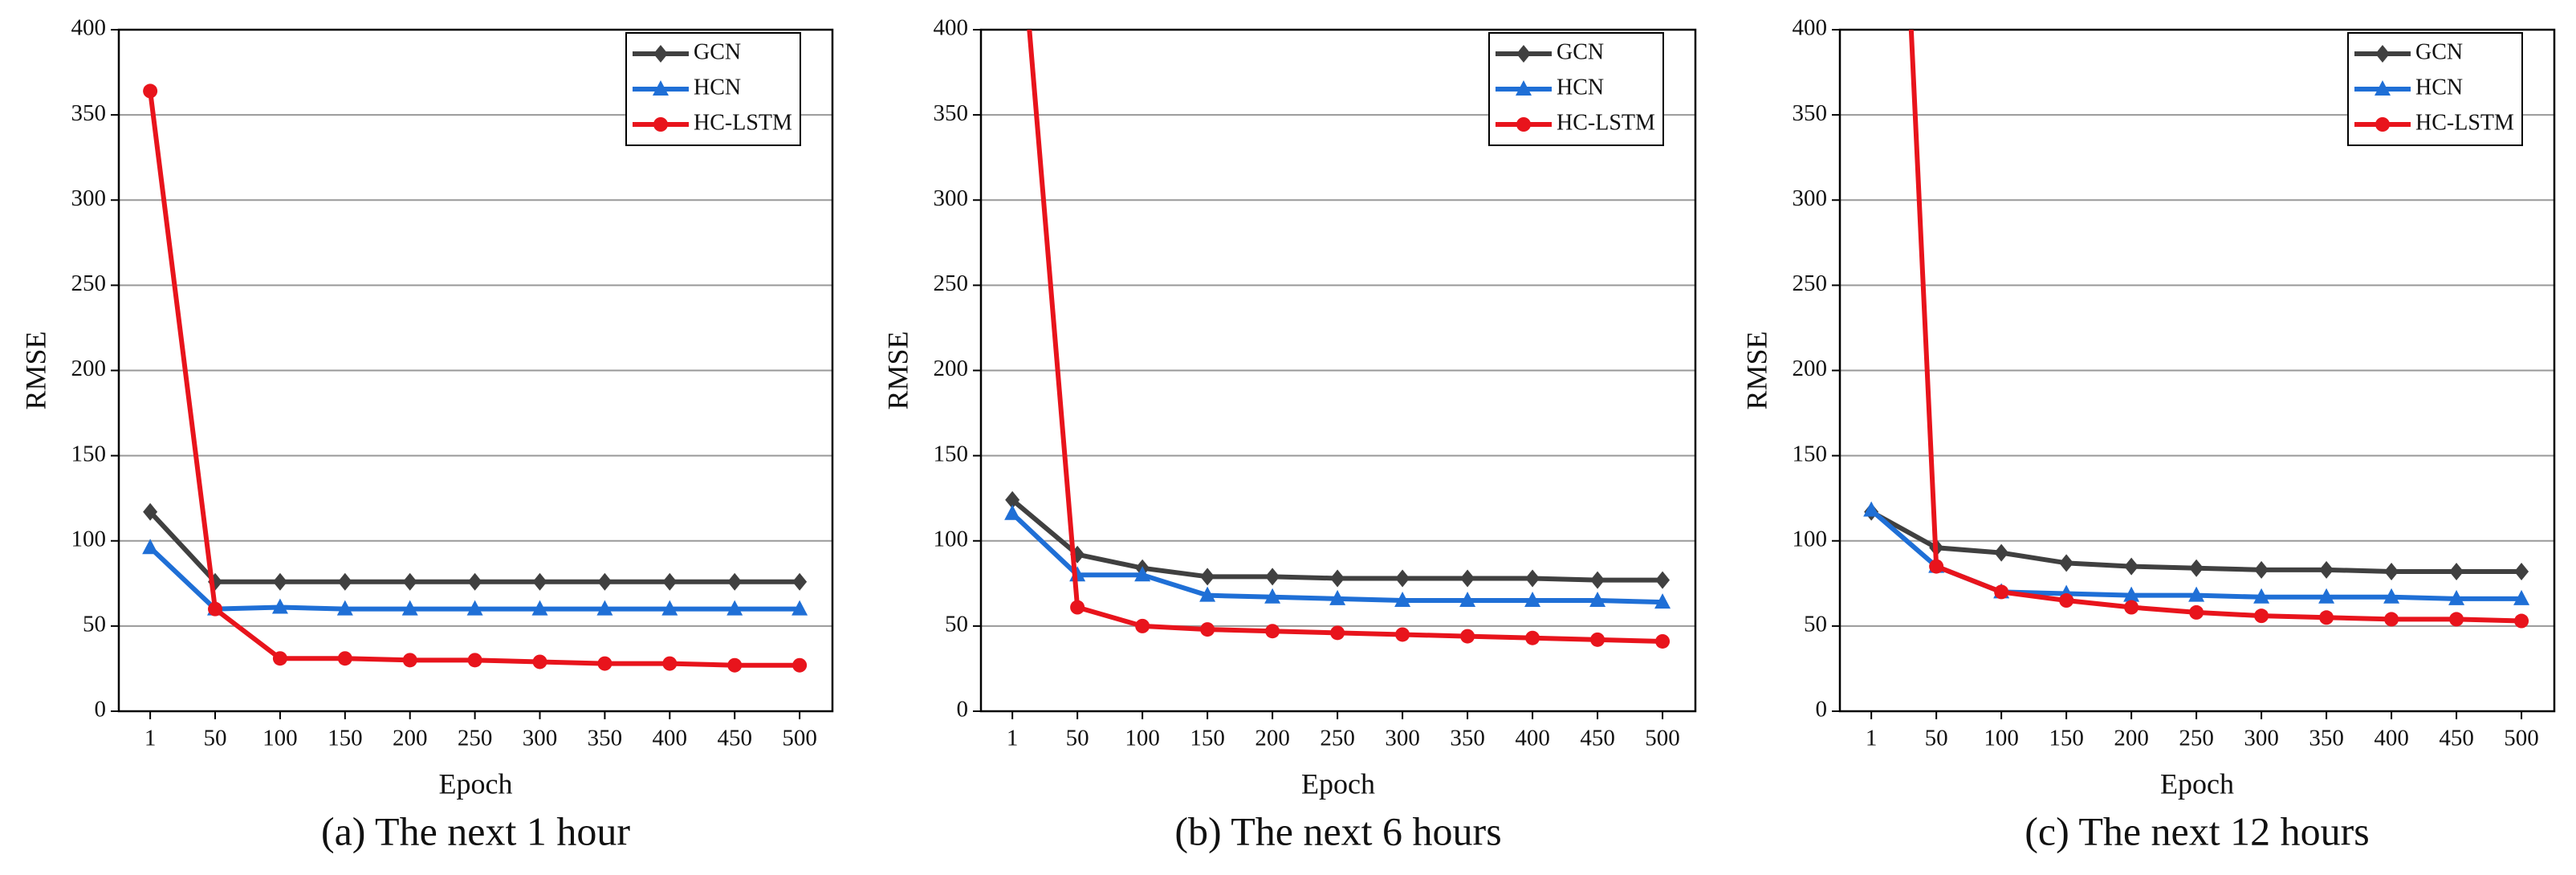  What do you see at coordinates (1756, 370) in the screenshot?
I see `y-axis-label: RMSE` at bounding box center [1756, 370].